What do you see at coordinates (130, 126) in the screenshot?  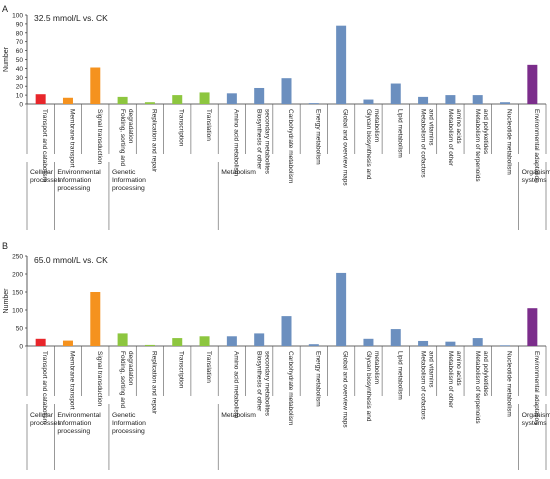 I see `panel-a-category-label: degradation` at bounding box center [130, 126].